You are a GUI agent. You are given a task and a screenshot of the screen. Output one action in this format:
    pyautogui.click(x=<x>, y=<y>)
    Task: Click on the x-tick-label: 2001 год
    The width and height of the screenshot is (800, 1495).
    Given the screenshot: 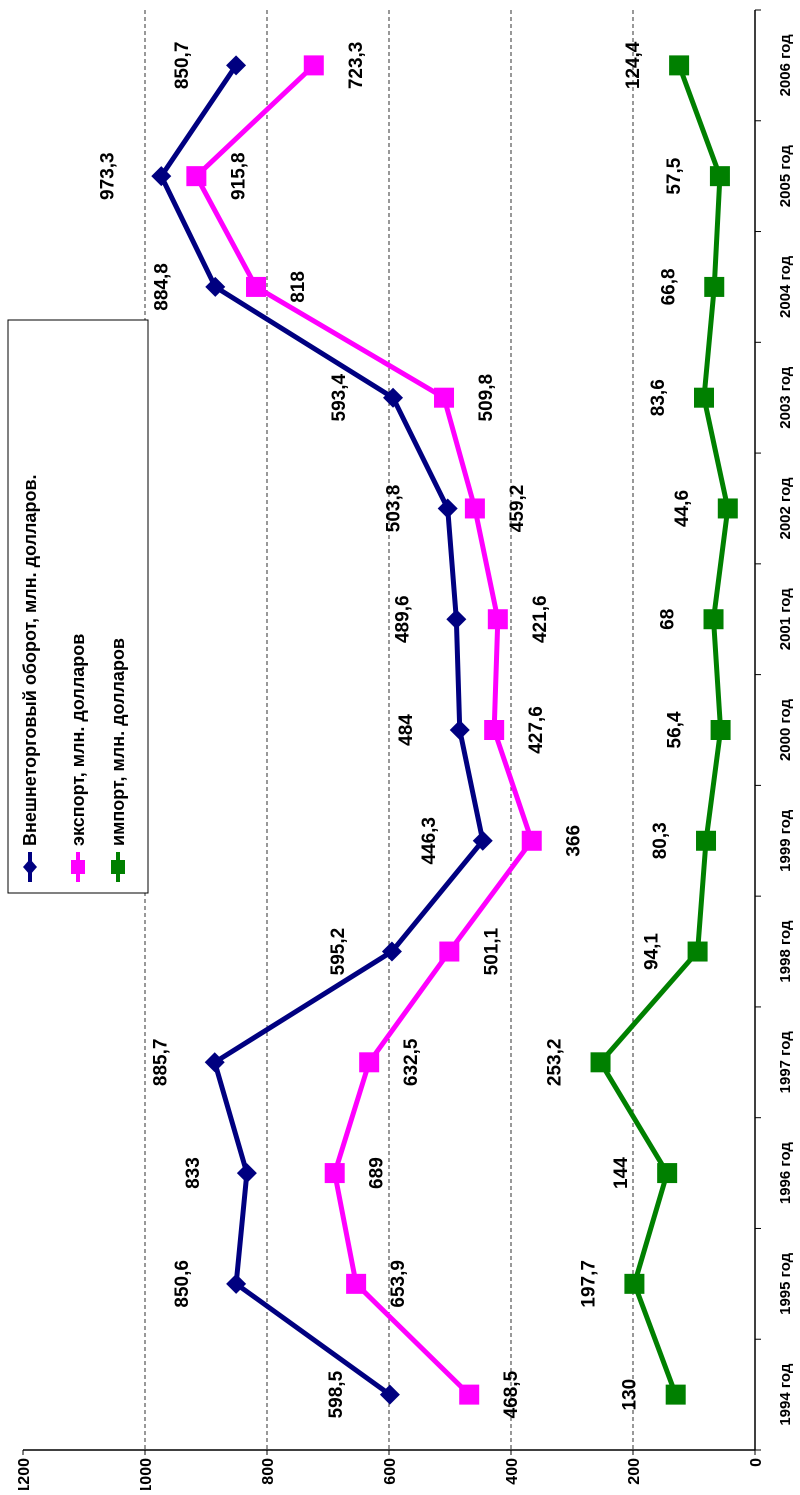 What is the action you would take?
    pyautogui.click(x=785, y=619)
    